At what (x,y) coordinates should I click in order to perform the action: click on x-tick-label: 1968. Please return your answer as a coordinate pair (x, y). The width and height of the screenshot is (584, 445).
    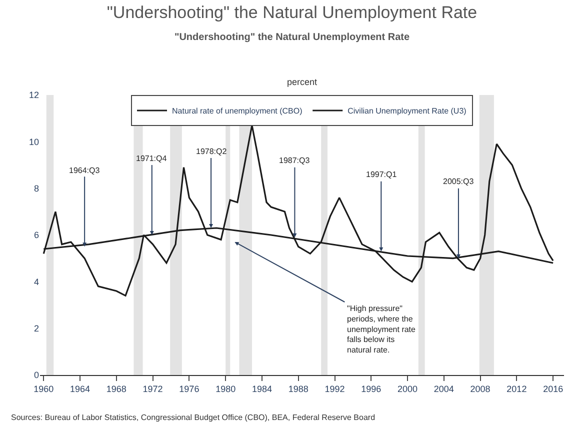
    Looking at the image, I should click on (116, 389).